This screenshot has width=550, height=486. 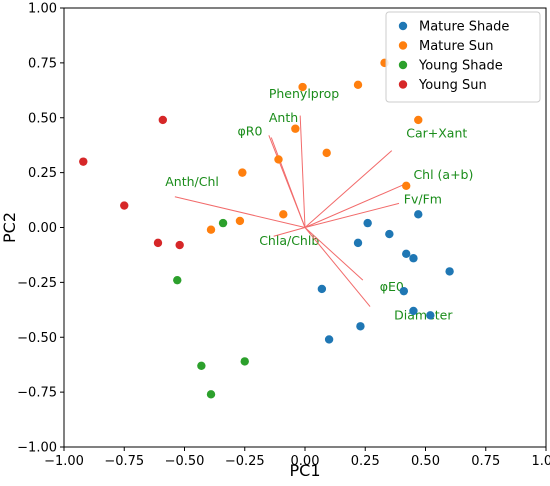 I want to click on x-tick-label: 1.00, so click(x=541, y=461).